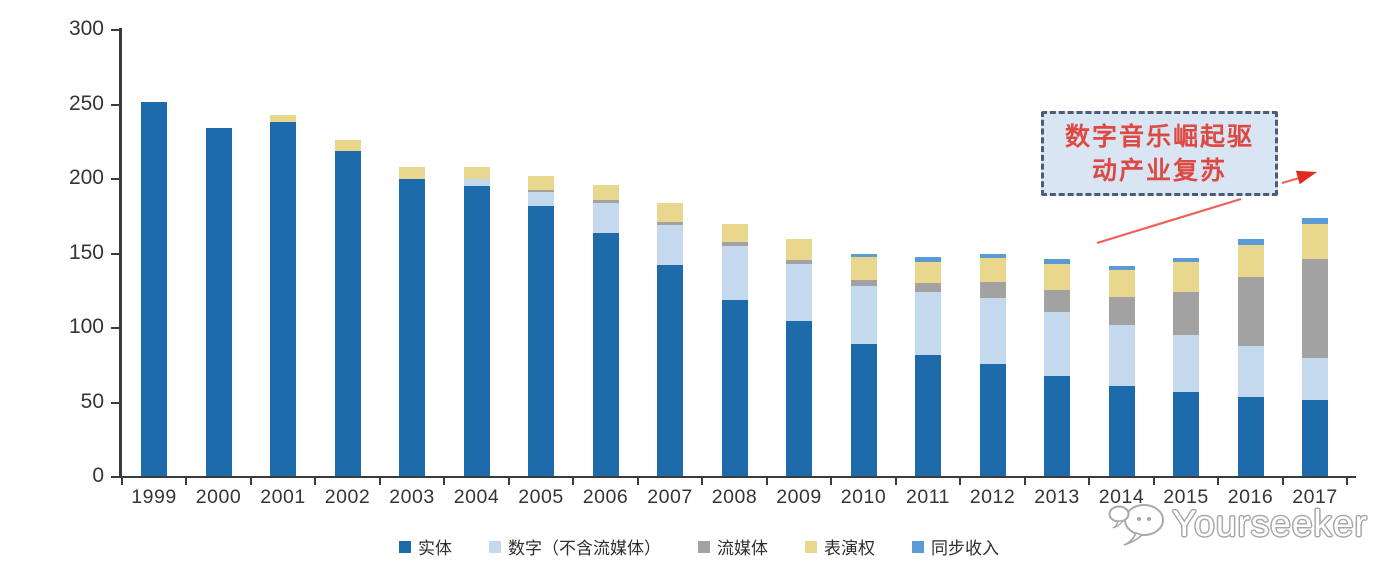 This screenshot has width=1398, height=582. I want to click on x-axis-category-label: 2012, so click(992, 497).